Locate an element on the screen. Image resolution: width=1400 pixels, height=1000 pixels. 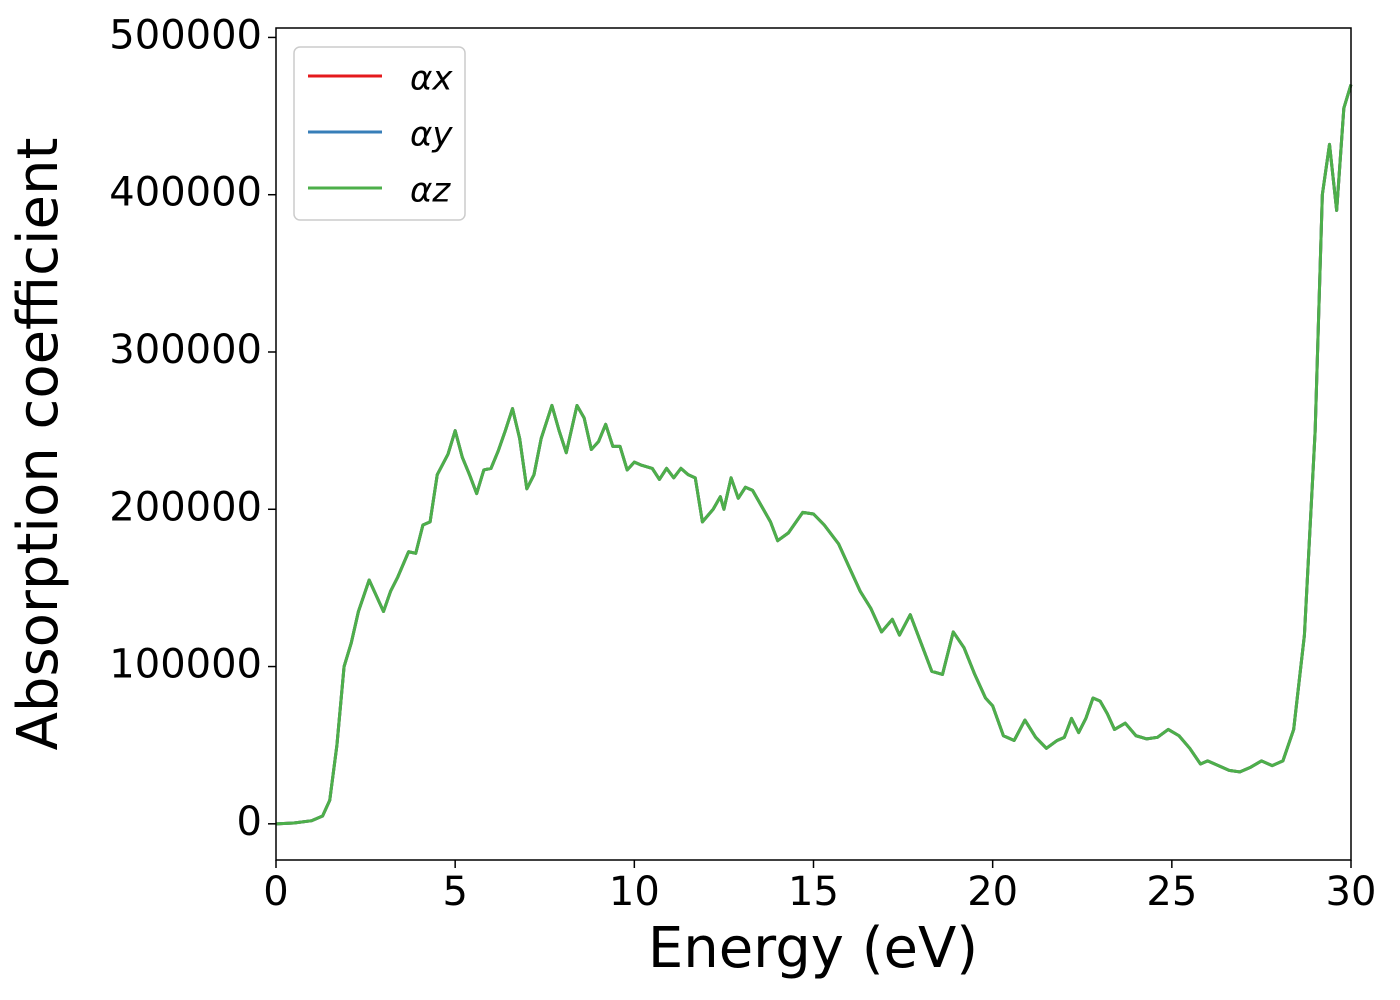
y-tick-label: 100000 is located at coordinates (185, 665).